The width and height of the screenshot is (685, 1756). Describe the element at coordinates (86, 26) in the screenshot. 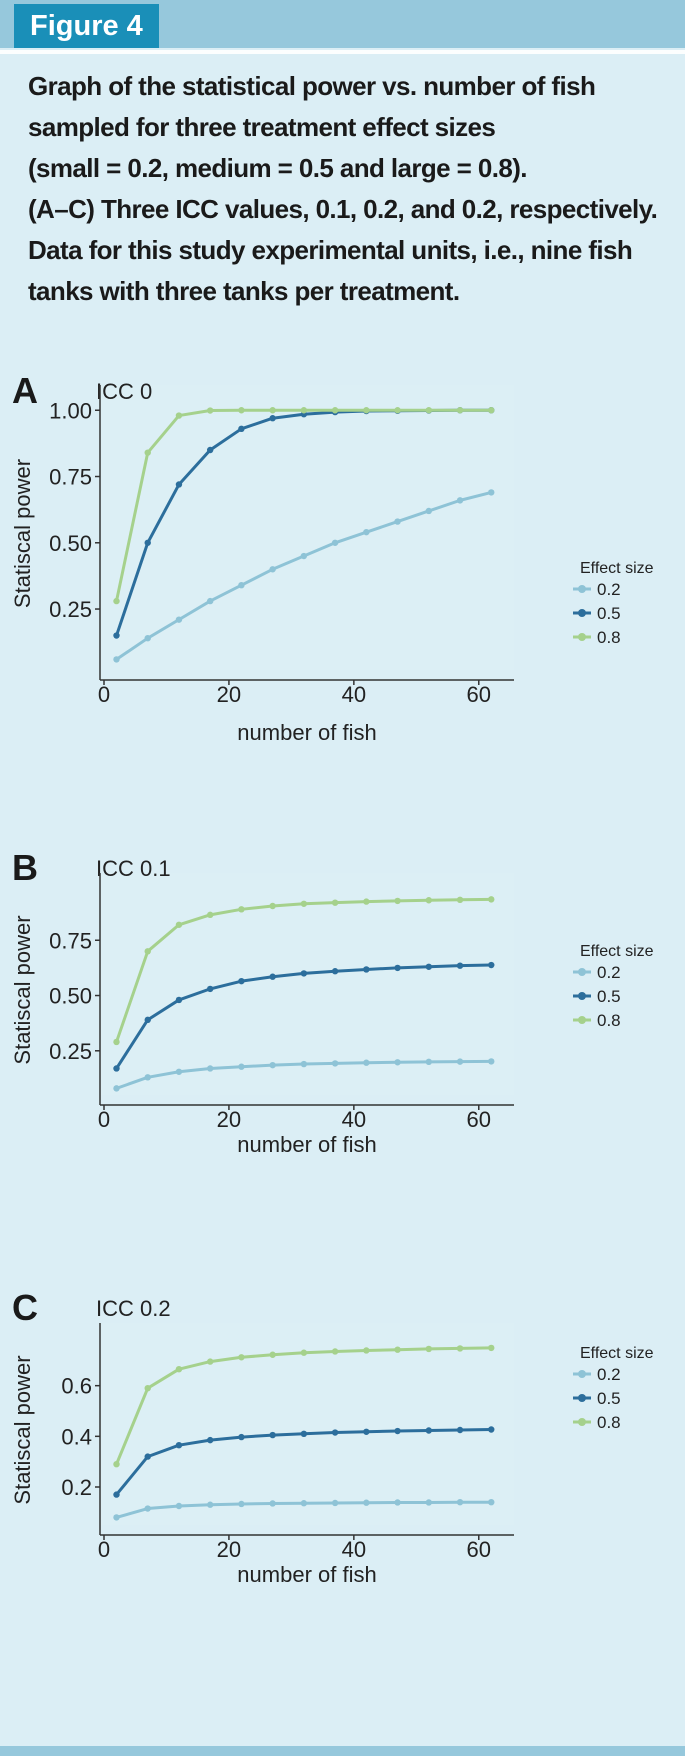

I see `figure-label: Figure 4` at that location.